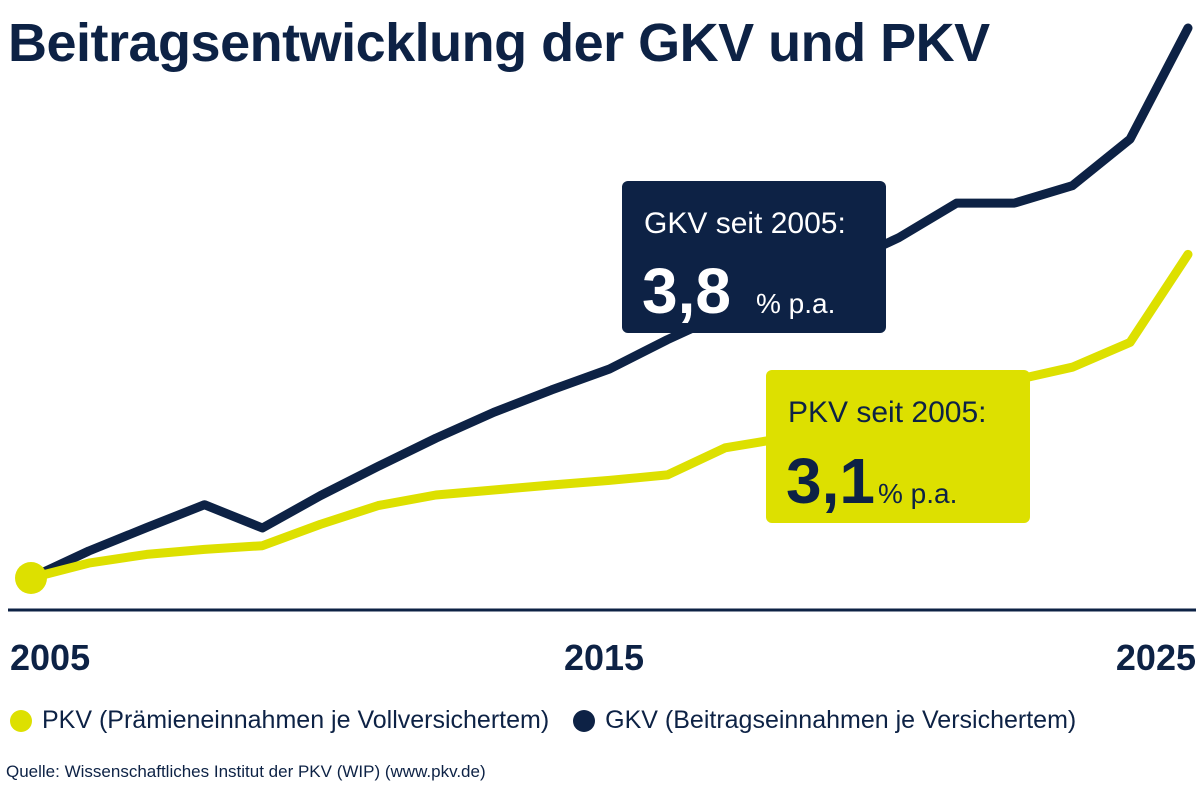 The image size is (1200, 800). I want to click on gkv-annotation-label: GKV seit 2005:, so click(745, 223).